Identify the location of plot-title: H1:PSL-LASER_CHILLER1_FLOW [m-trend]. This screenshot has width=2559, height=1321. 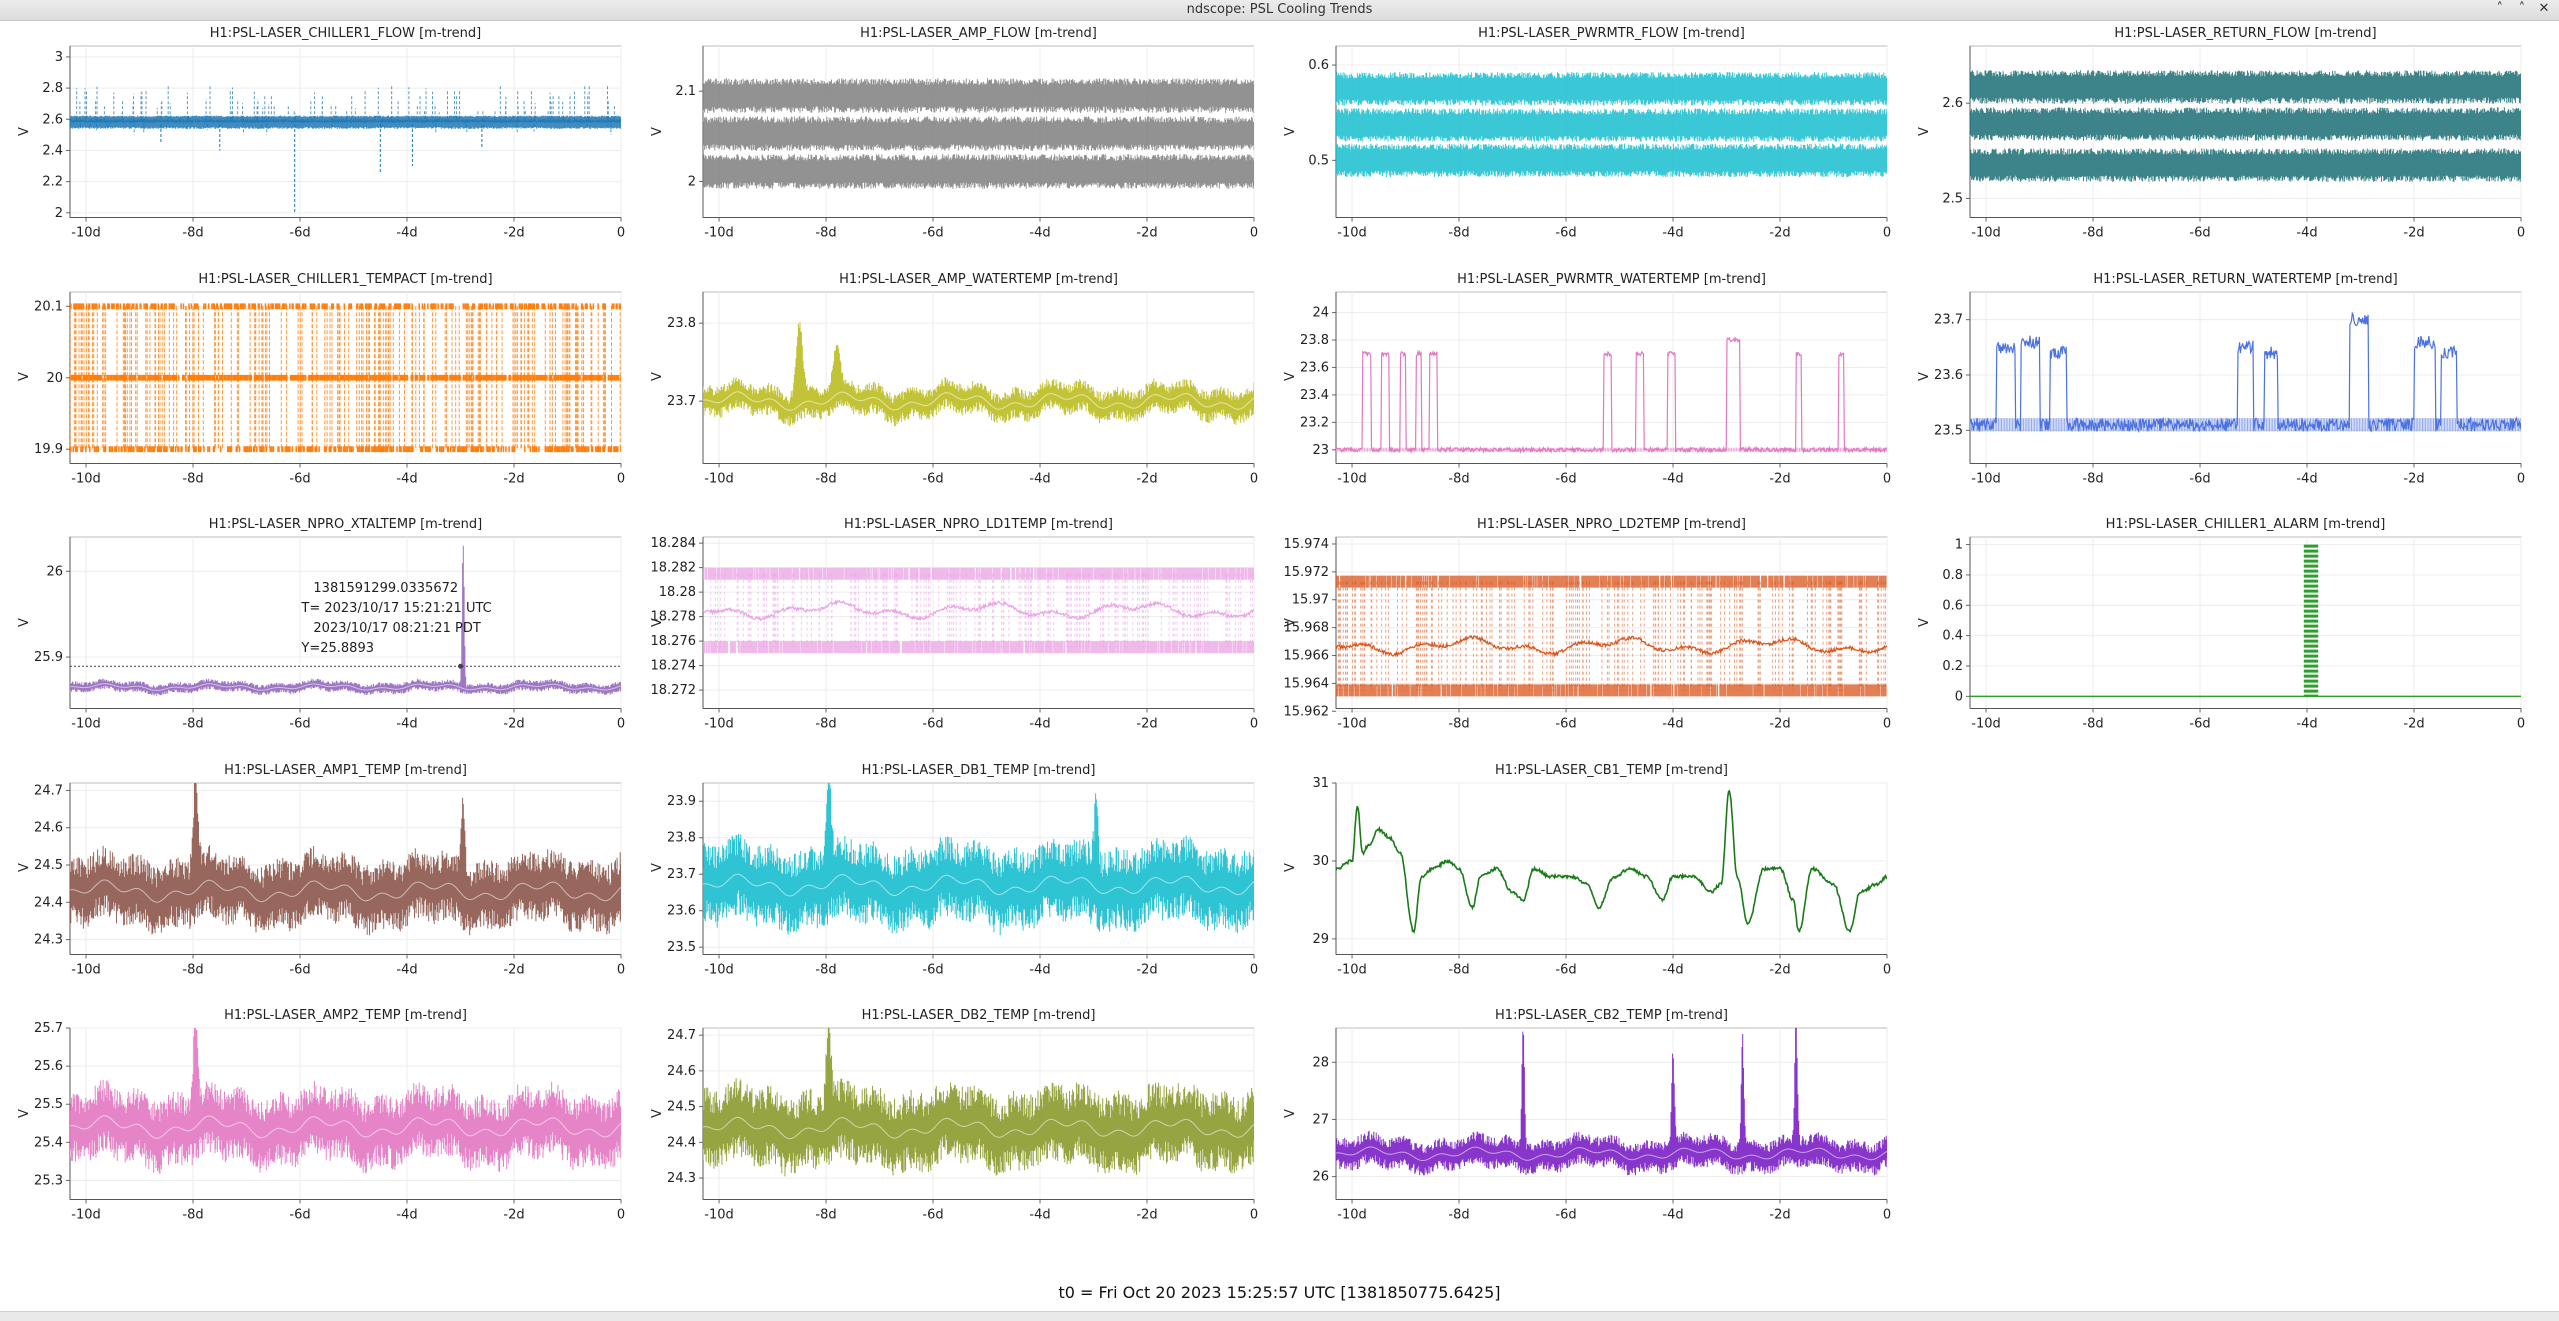
(345, 33).